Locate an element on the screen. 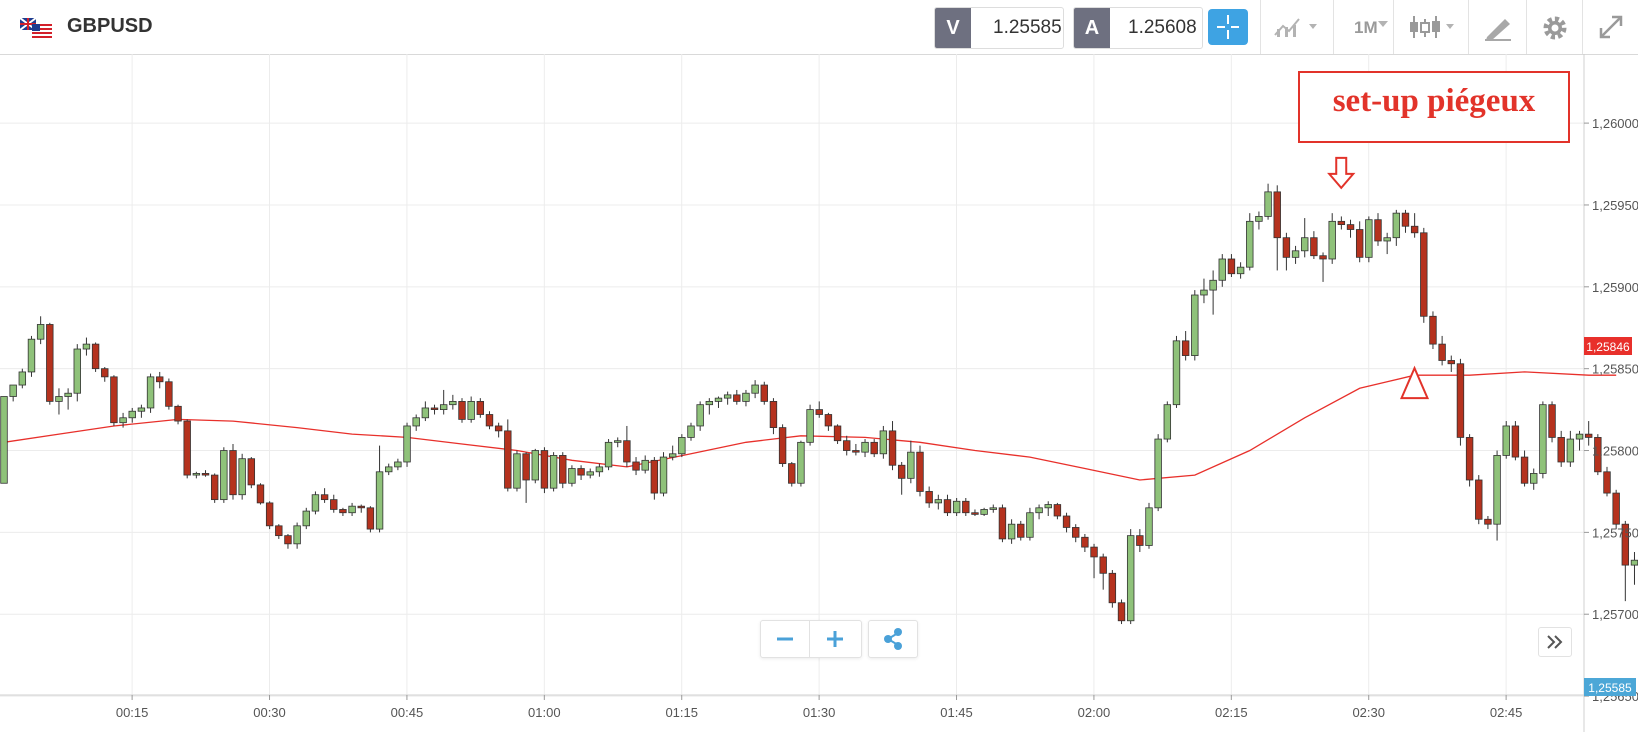  annotation-text: set-up piégeux is located at coordinates (1434, 101).